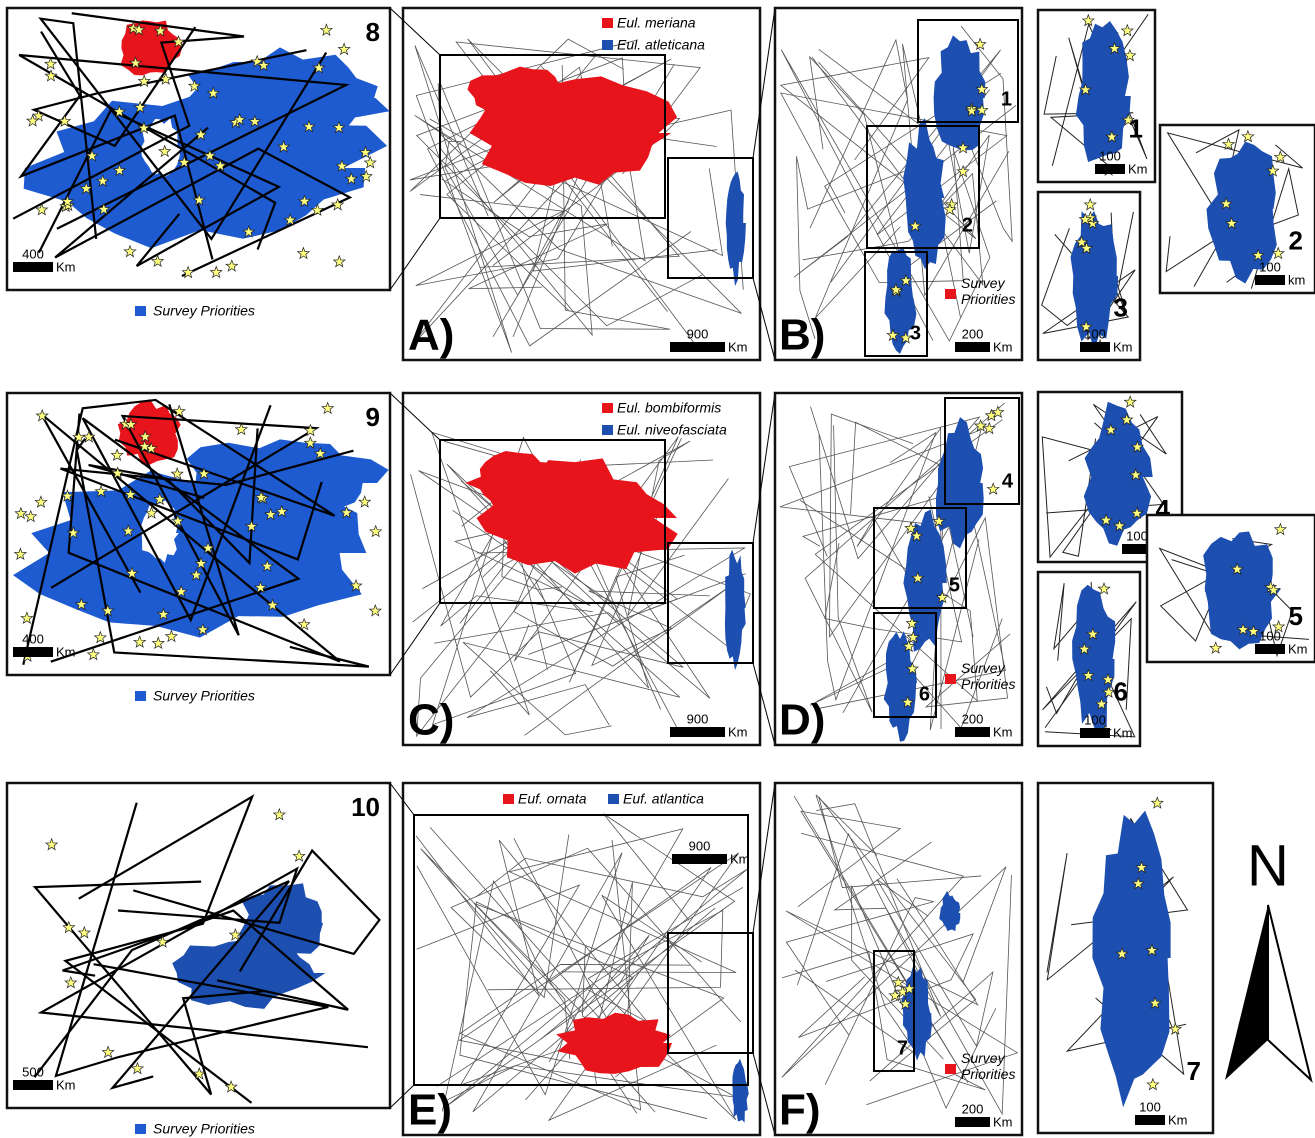  Describe the element at coordinates (1008, 481) in the screenshot. I see `box-number: 4` at that location.